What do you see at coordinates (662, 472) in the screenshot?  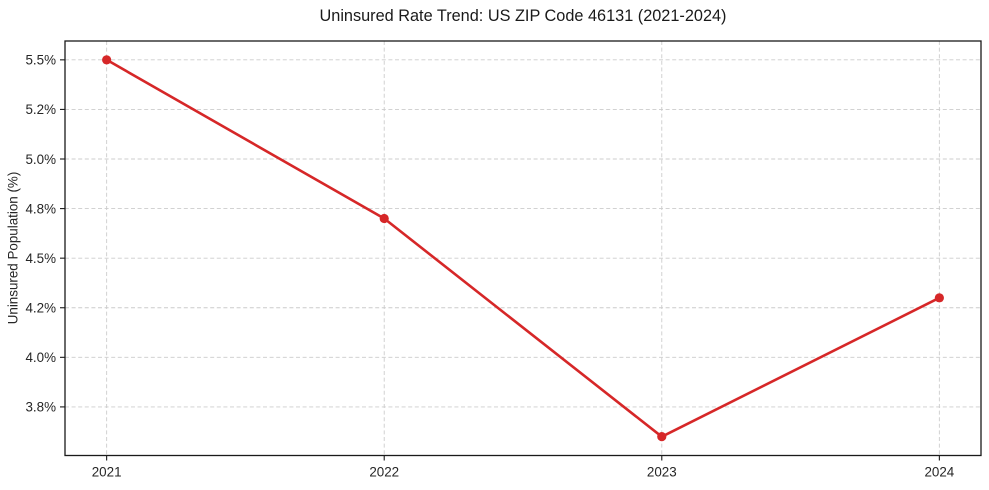 I see `x-tick-label: 2023` at bounding box center [662, 472].